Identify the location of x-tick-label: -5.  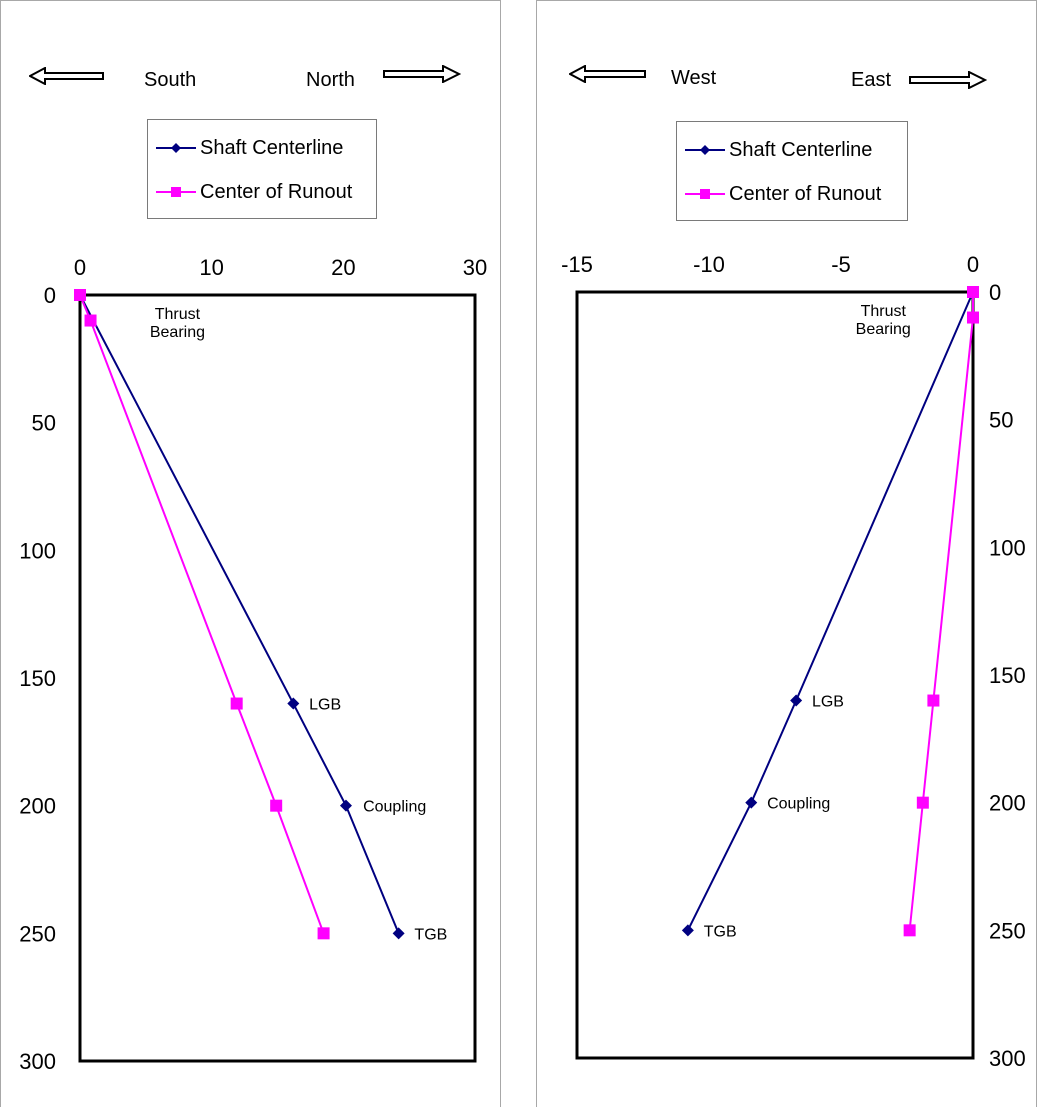
(841, 264).